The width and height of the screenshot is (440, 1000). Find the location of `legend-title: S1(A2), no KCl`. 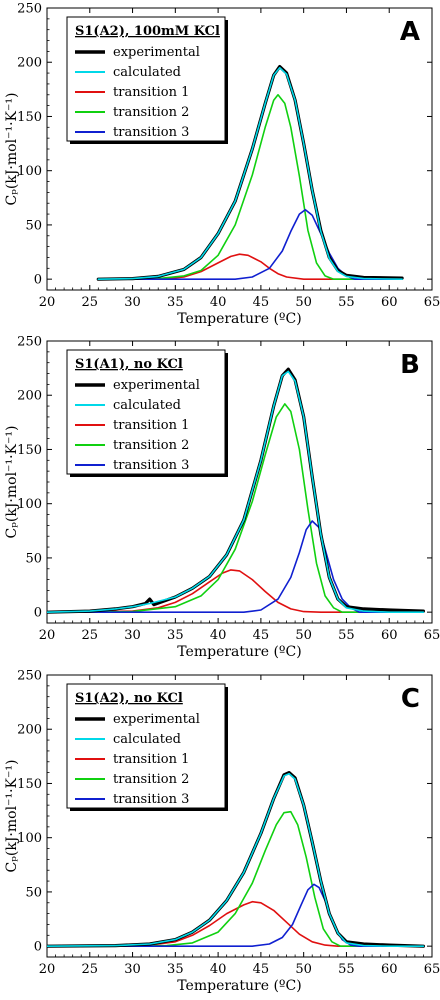

legend-title: S1(A2), no KCl is located at coordinates (129, 698).